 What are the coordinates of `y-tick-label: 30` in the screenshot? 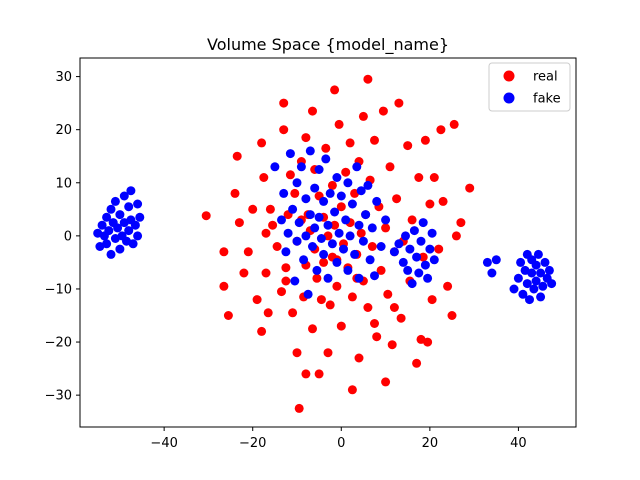 It's located at (63, 77).